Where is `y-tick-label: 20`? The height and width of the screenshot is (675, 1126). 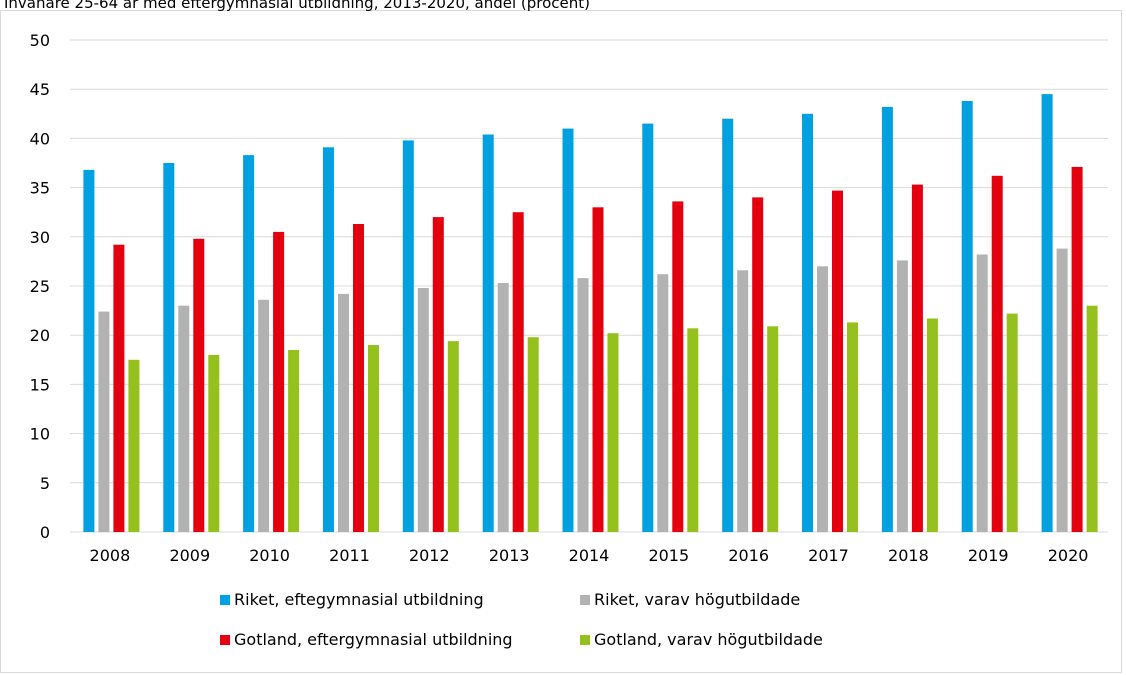 y-tick-label: 20 is located at coordinates (40, 335).